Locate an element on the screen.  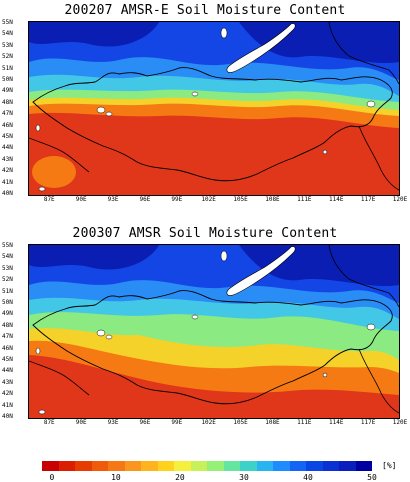
lat-label: 45N is located at coordinates (7, 136).